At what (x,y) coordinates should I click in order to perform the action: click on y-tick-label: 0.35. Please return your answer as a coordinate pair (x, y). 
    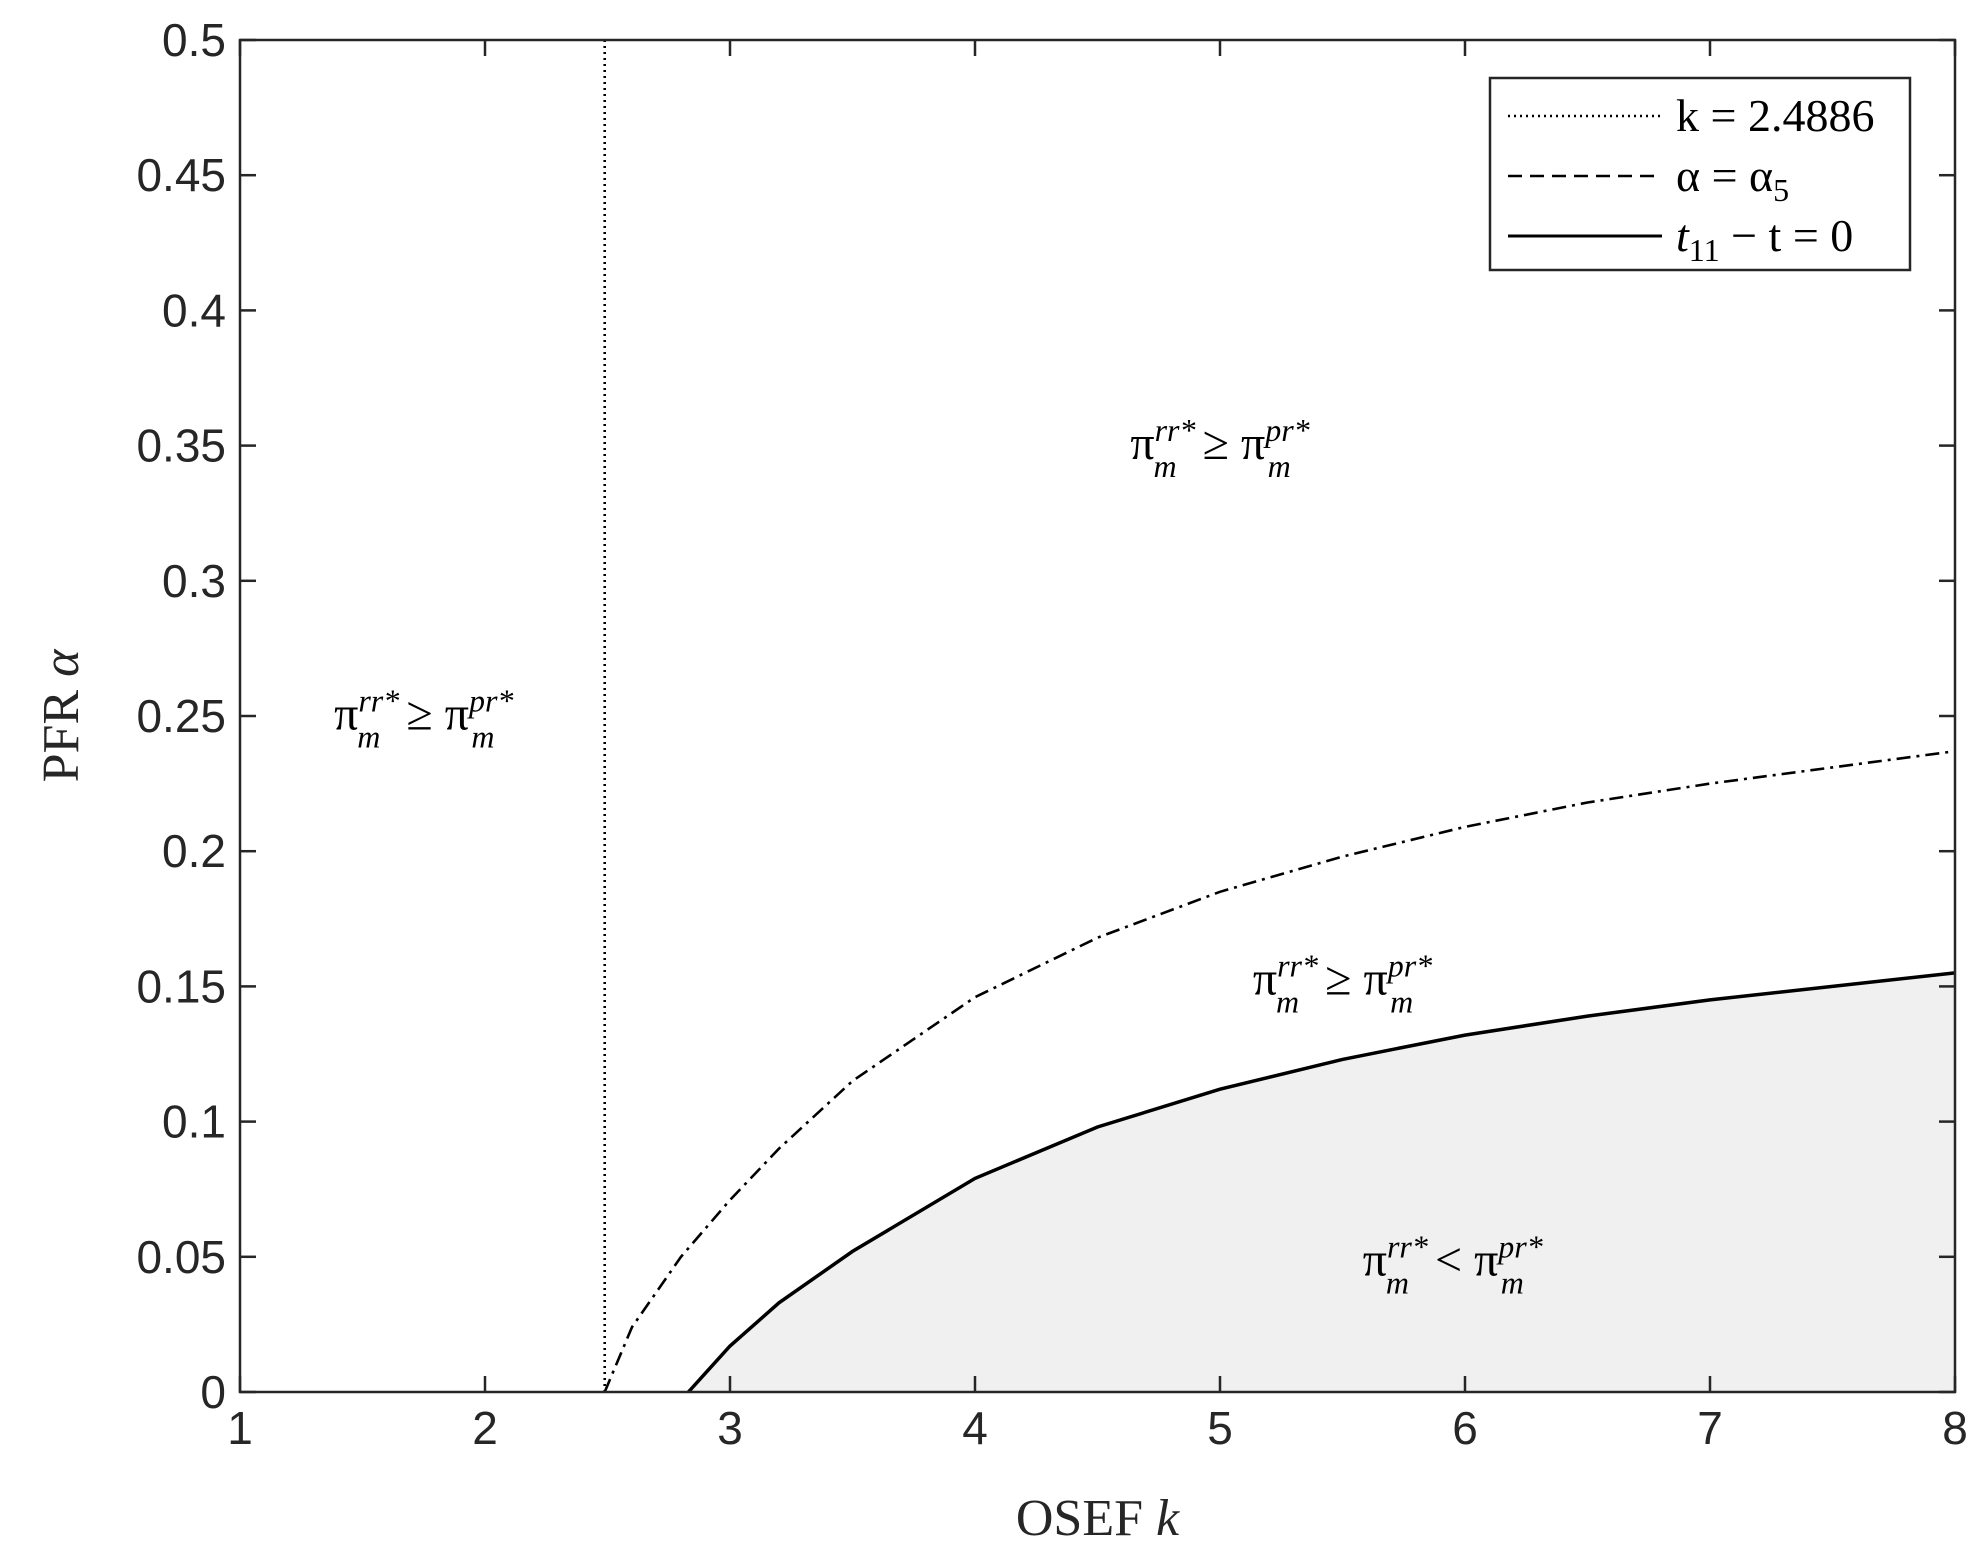
    Looking at the image, I should click on (181, 446).